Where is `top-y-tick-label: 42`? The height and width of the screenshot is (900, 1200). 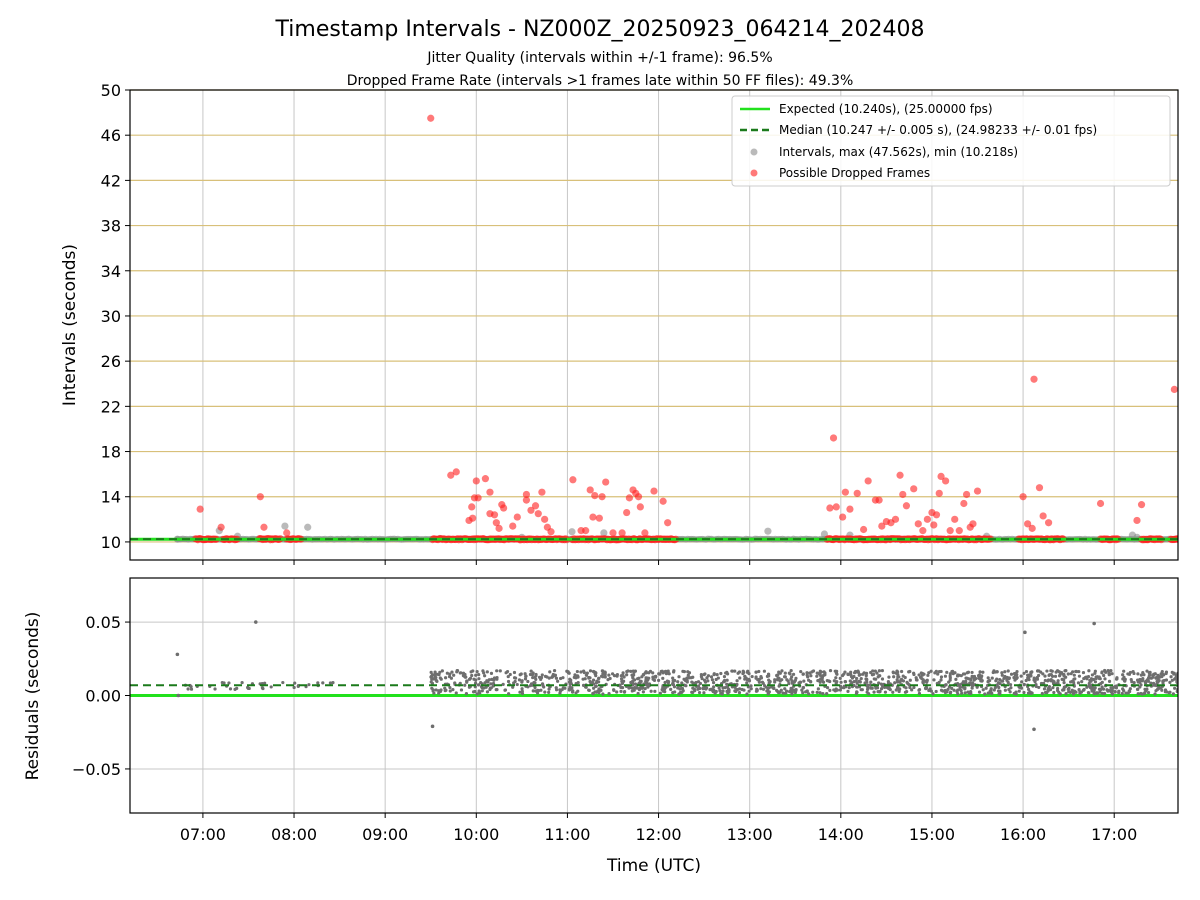
top-y-tick-label: 42 is located at coordinates (111, 180).